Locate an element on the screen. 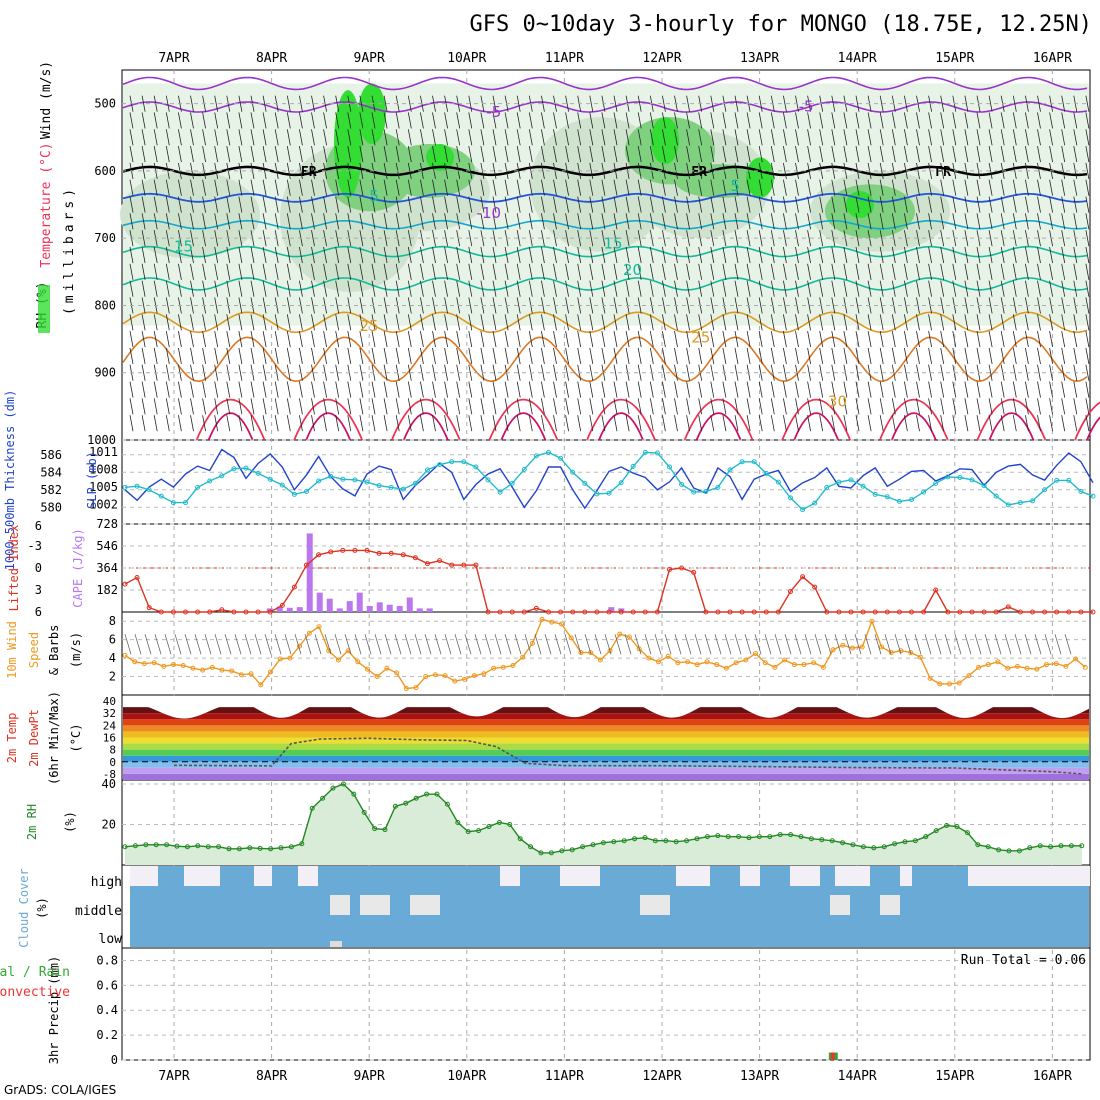 The height and width of the screenshot is (1100, 1100). isotherm-35-arc is located at coordinates (230, 419).